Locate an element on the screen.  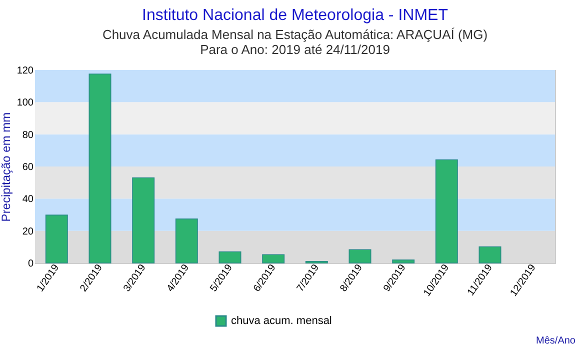
legend-label: chuva acum. mensal is located at coordinates (281, 321).